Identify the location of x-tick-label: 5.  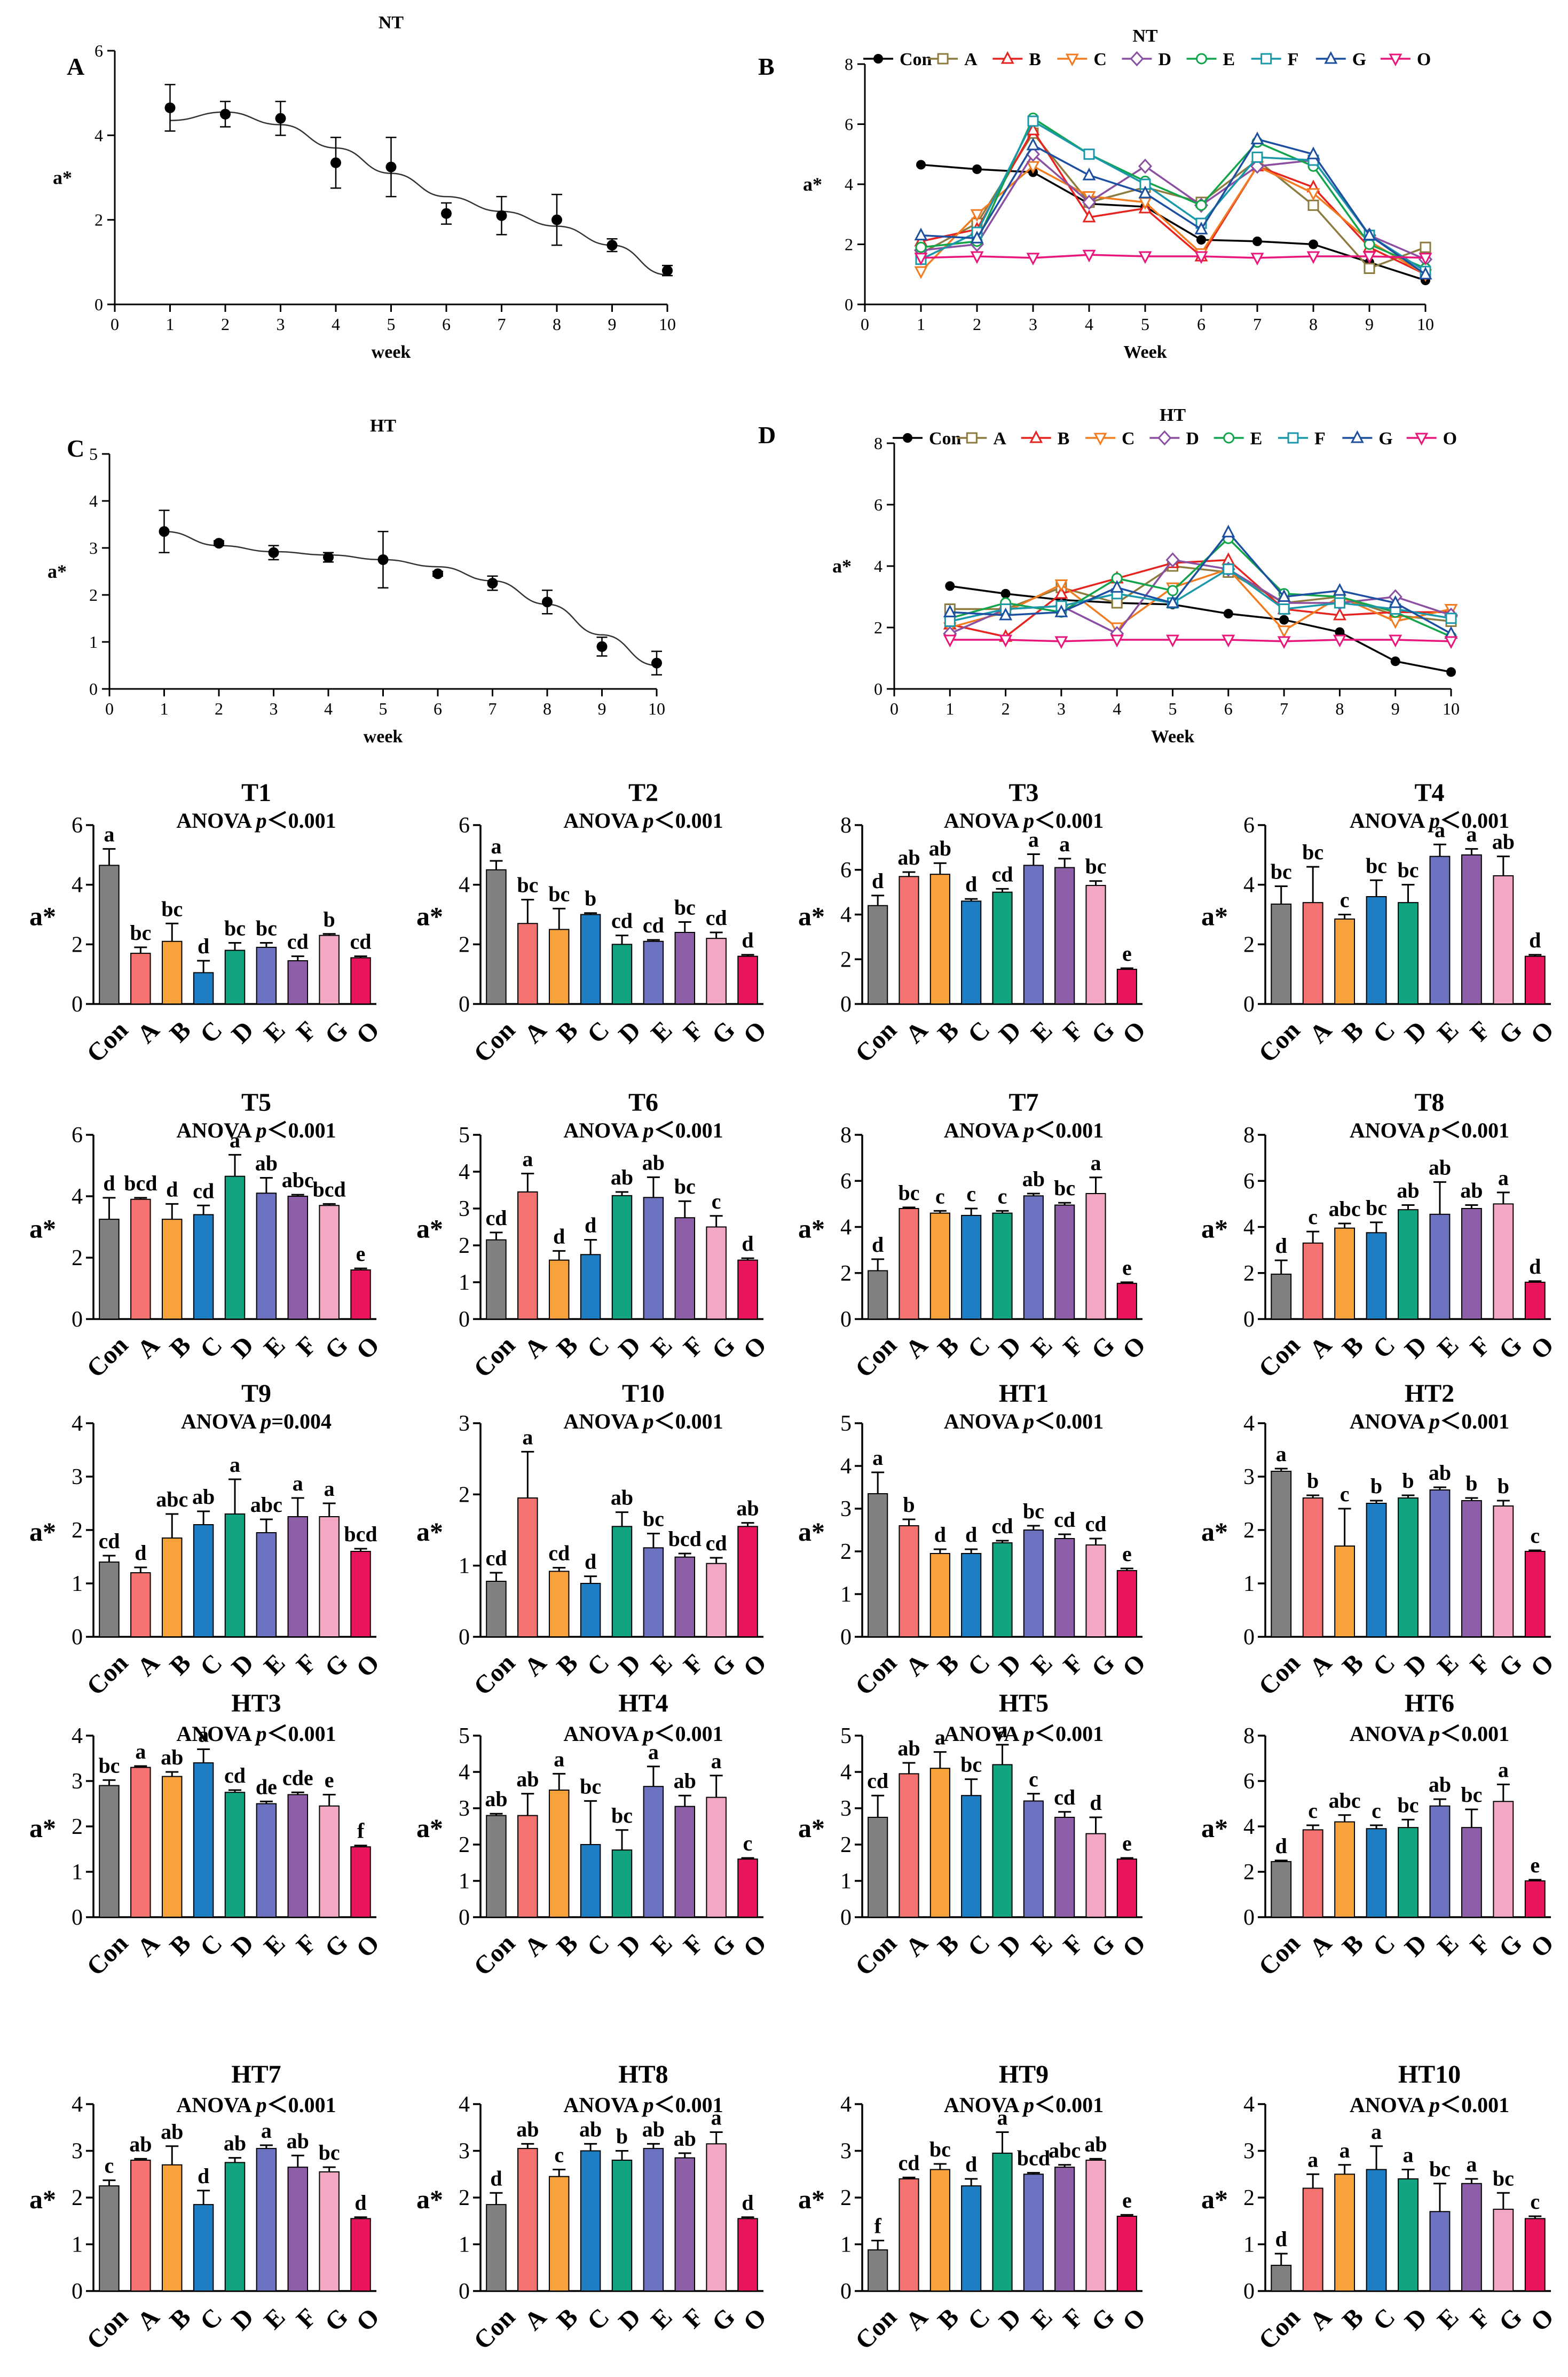
(391, 325).